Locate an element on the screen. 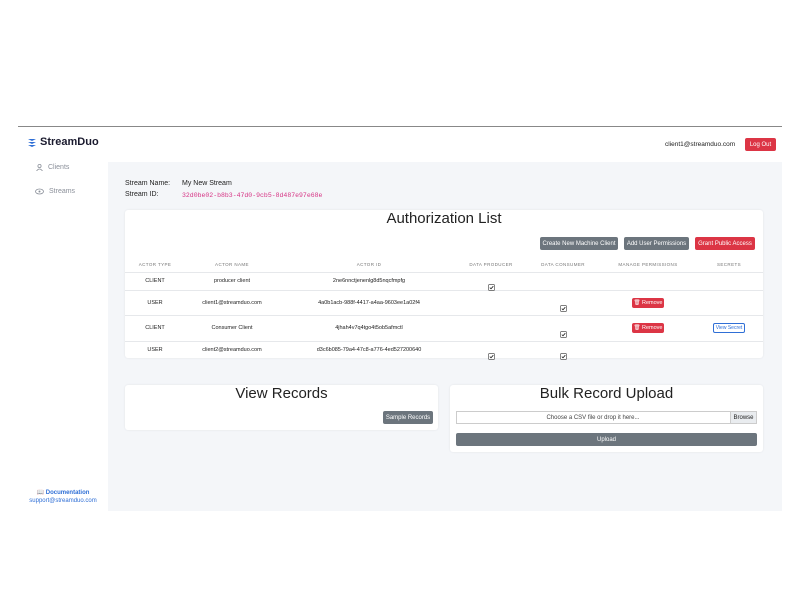 The height and width of the screenshot is (600, 800). column-header: ACTOR TYPE is located at coordinates (155, 264).